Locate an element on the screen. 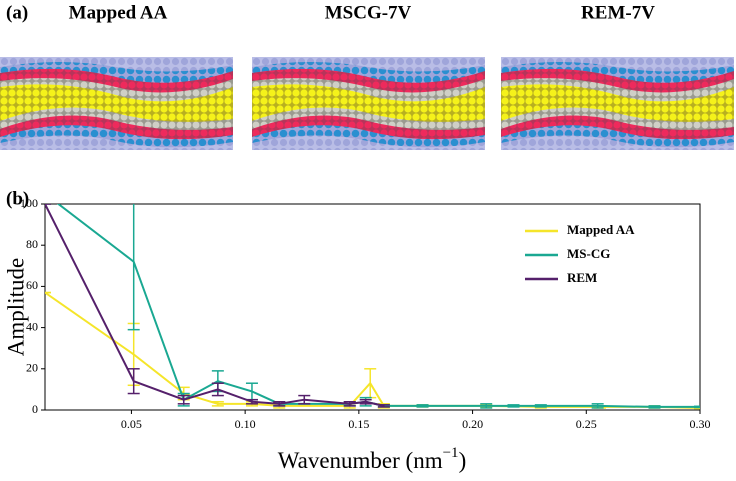  panel-label: (a) is located at coordinates (17, 12).